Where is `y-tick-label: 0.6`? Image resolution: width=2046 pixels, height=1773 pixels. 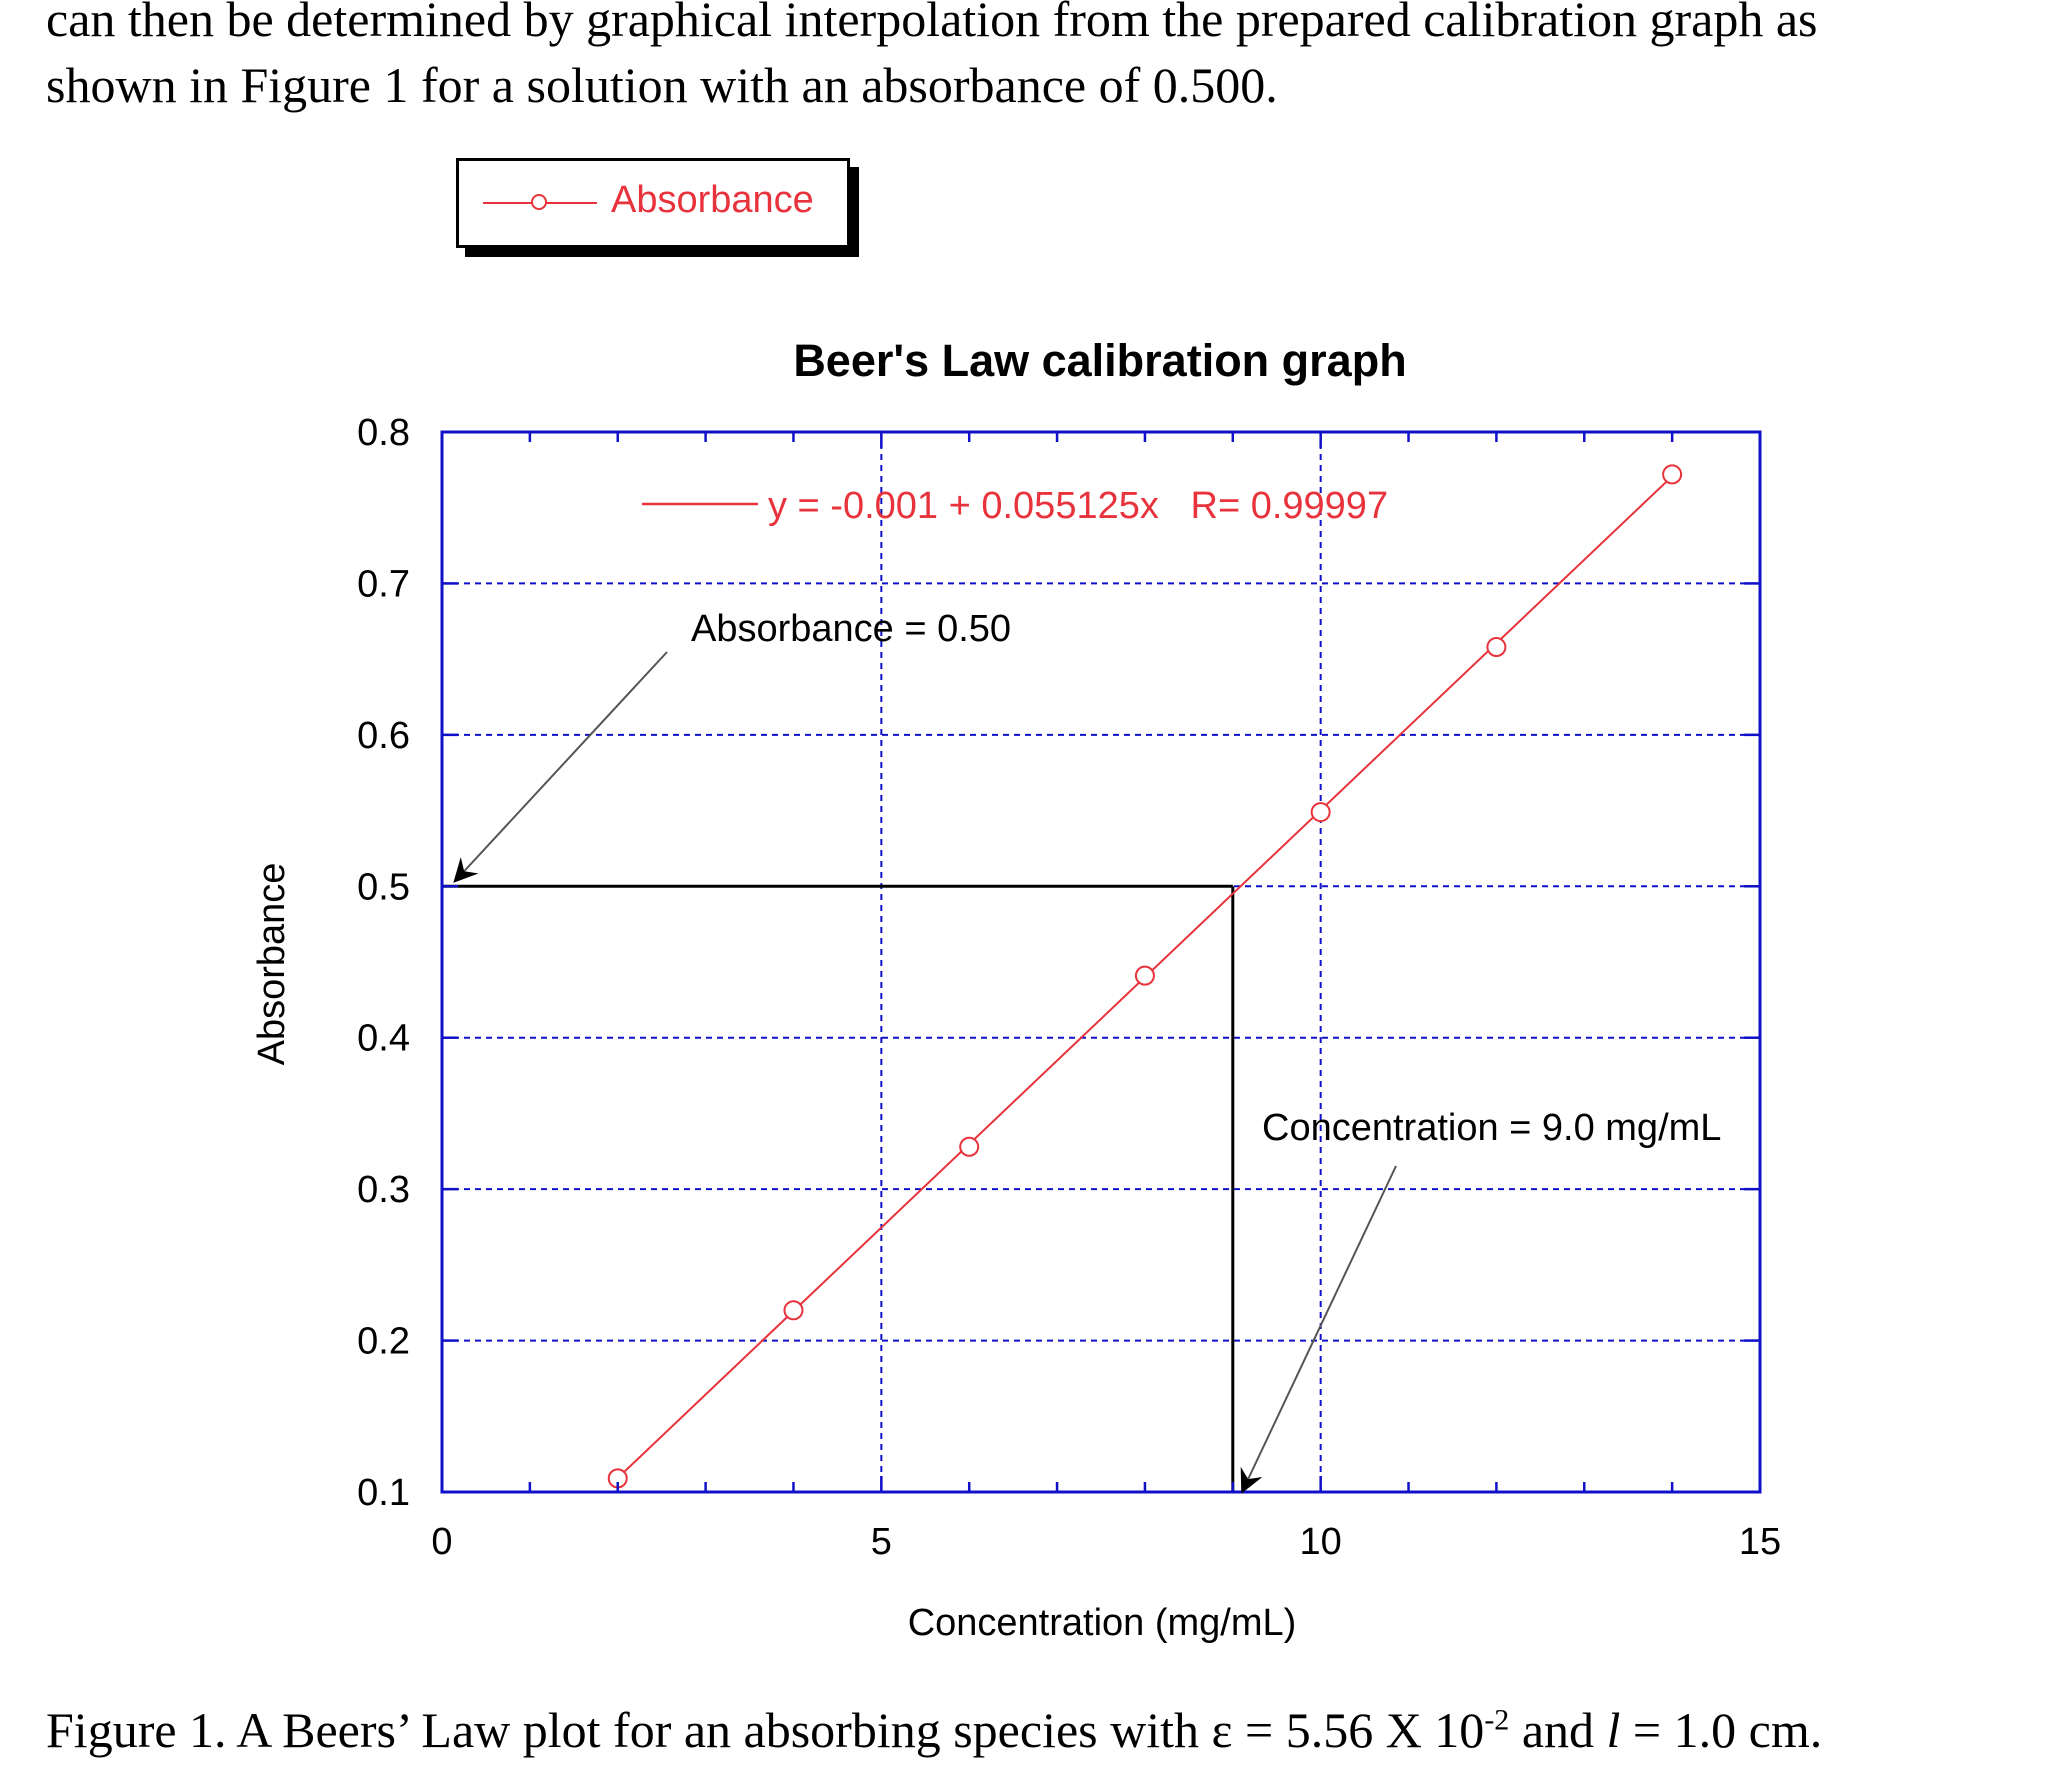 y-tick-label: 0.6 is located at coordinates (383, 736).